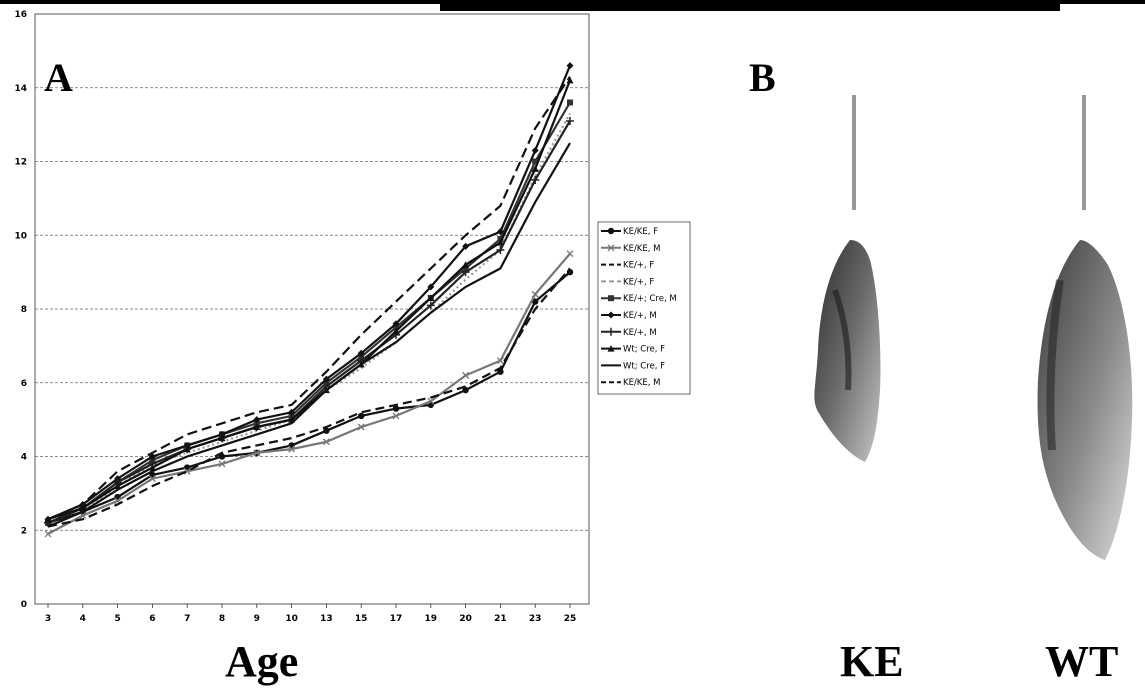  I want to click on x-tick-label: 7, so click(187, 619).